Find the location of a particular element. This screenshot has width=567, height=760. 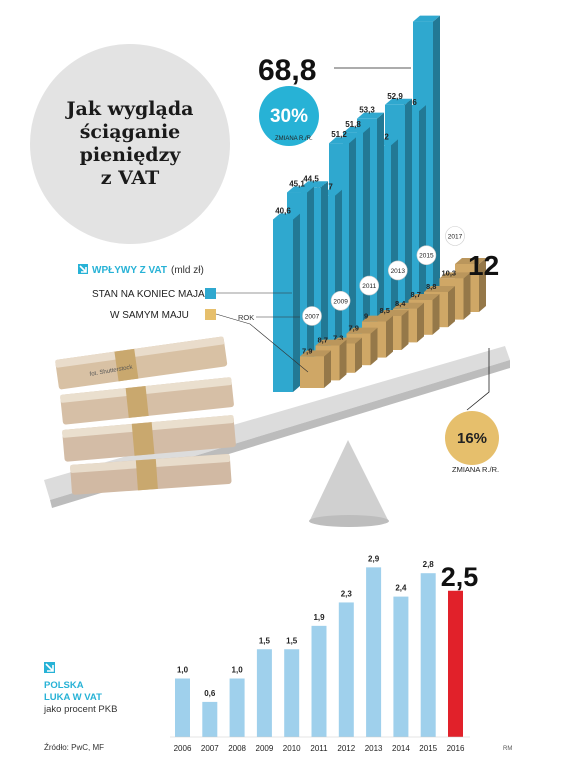

year-label: 2009 is located at coordinates (340, 301).